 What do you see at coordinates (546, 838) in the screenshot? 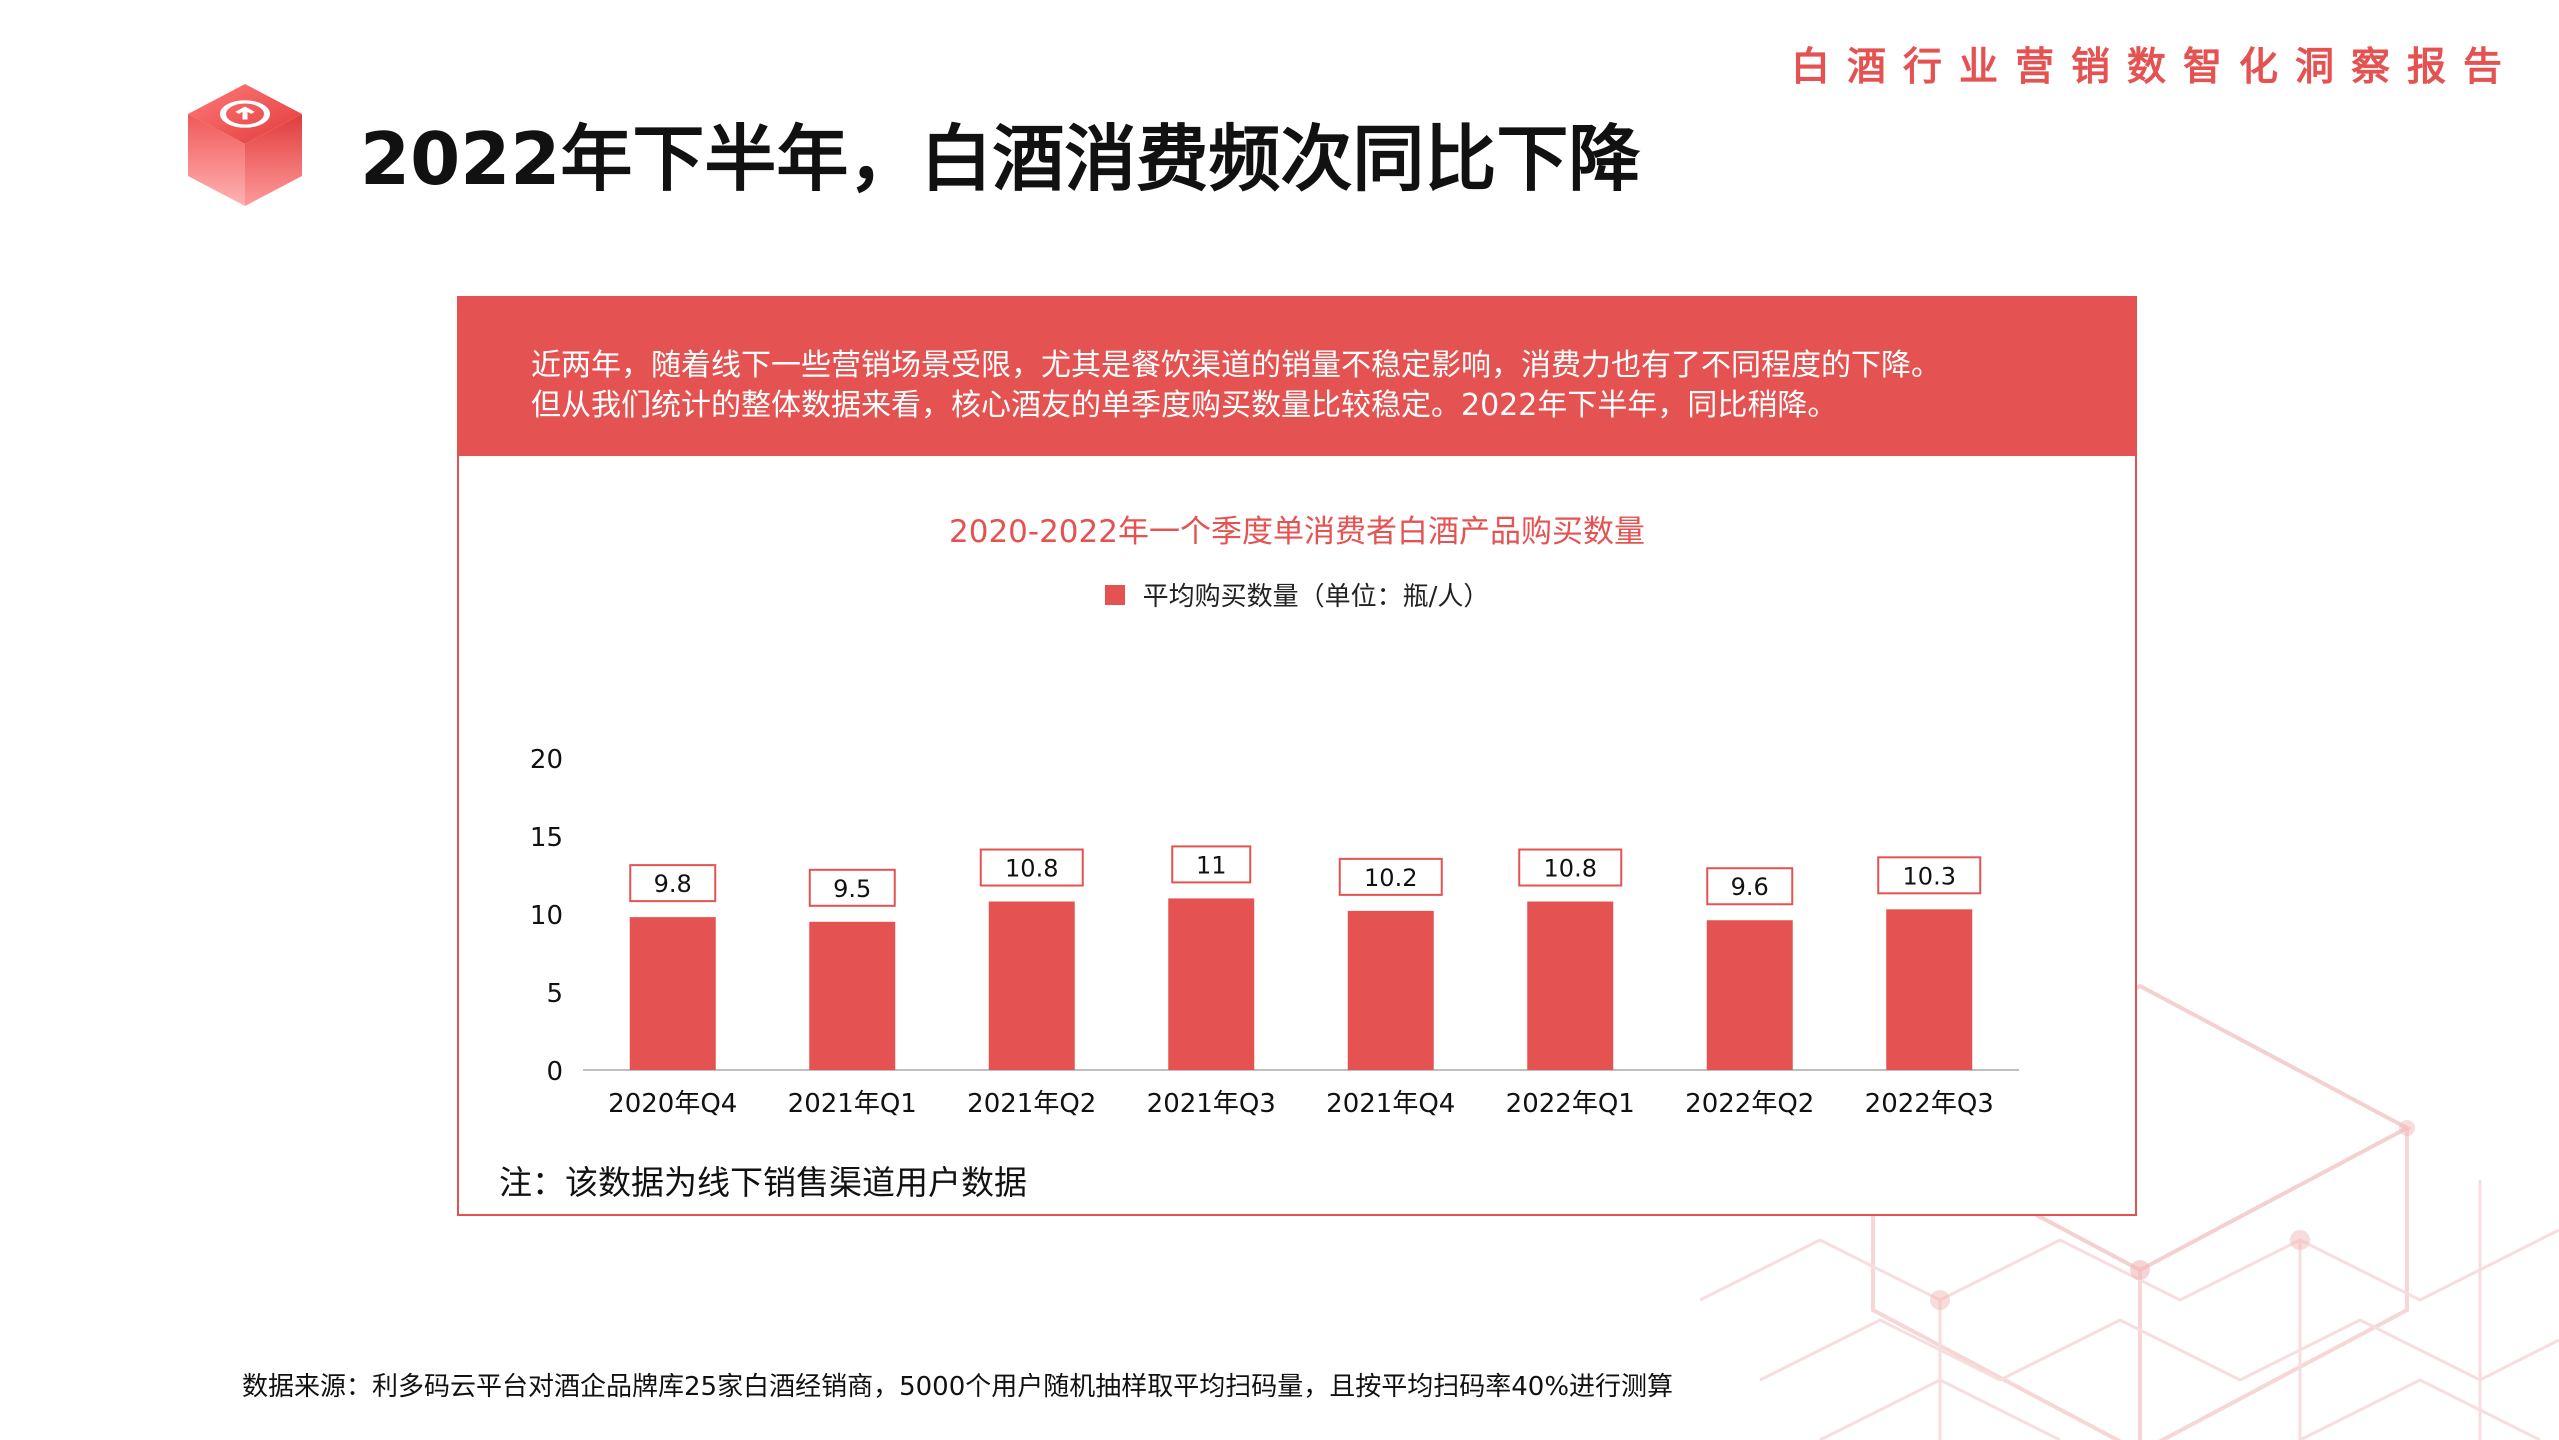
I see `y-tick-label: 15` at bounding box center [546, 838].